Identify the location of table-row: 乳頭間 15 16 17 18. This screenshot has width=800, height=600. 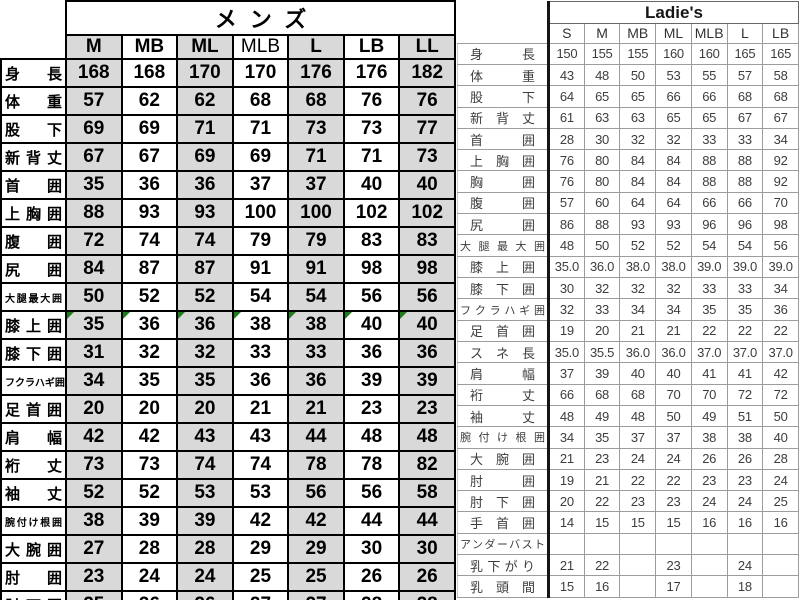
(628, 586).